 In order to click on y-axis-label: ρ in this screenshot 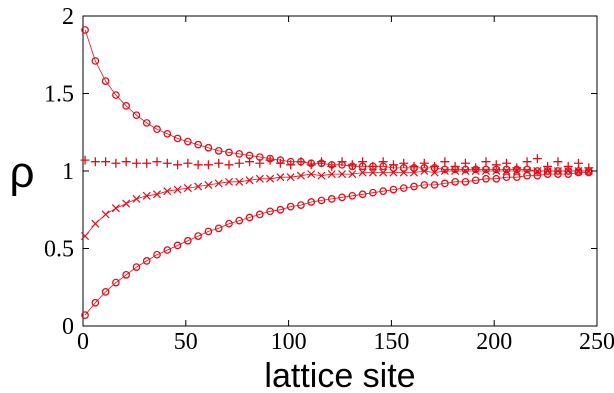, I will do `click(21, 172)`.